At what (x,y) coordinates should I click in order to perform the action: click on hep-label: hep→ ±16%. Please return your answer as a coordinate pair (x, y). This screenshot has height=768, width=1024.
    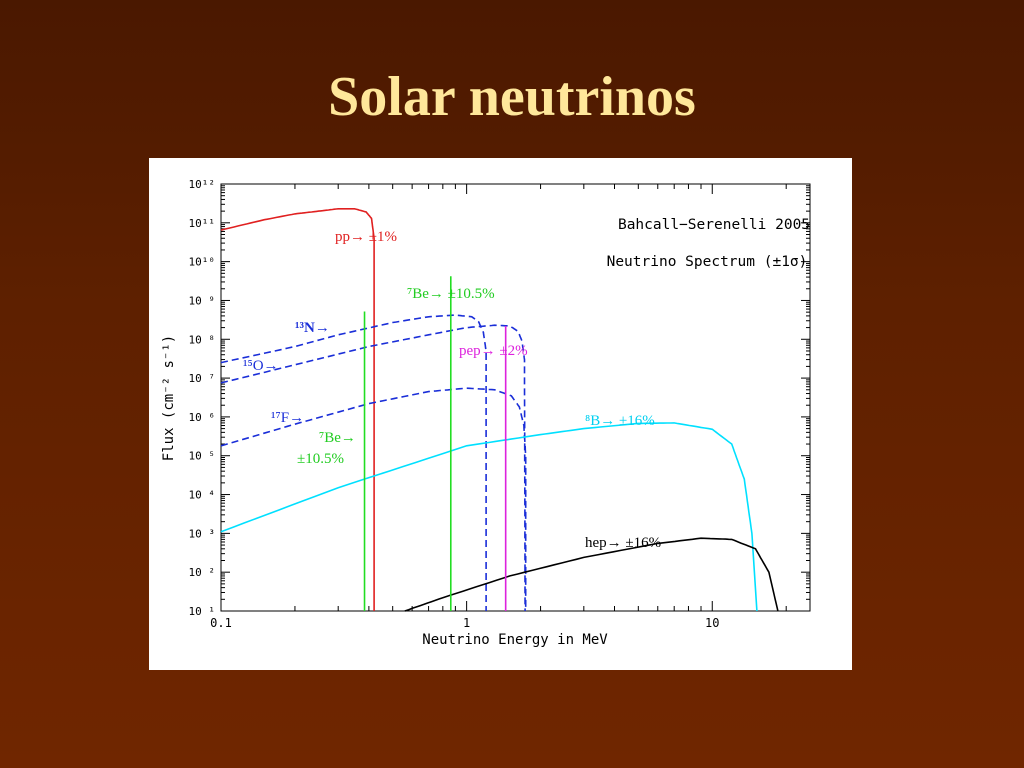
    Looking at the image, I should click on (623, 543).